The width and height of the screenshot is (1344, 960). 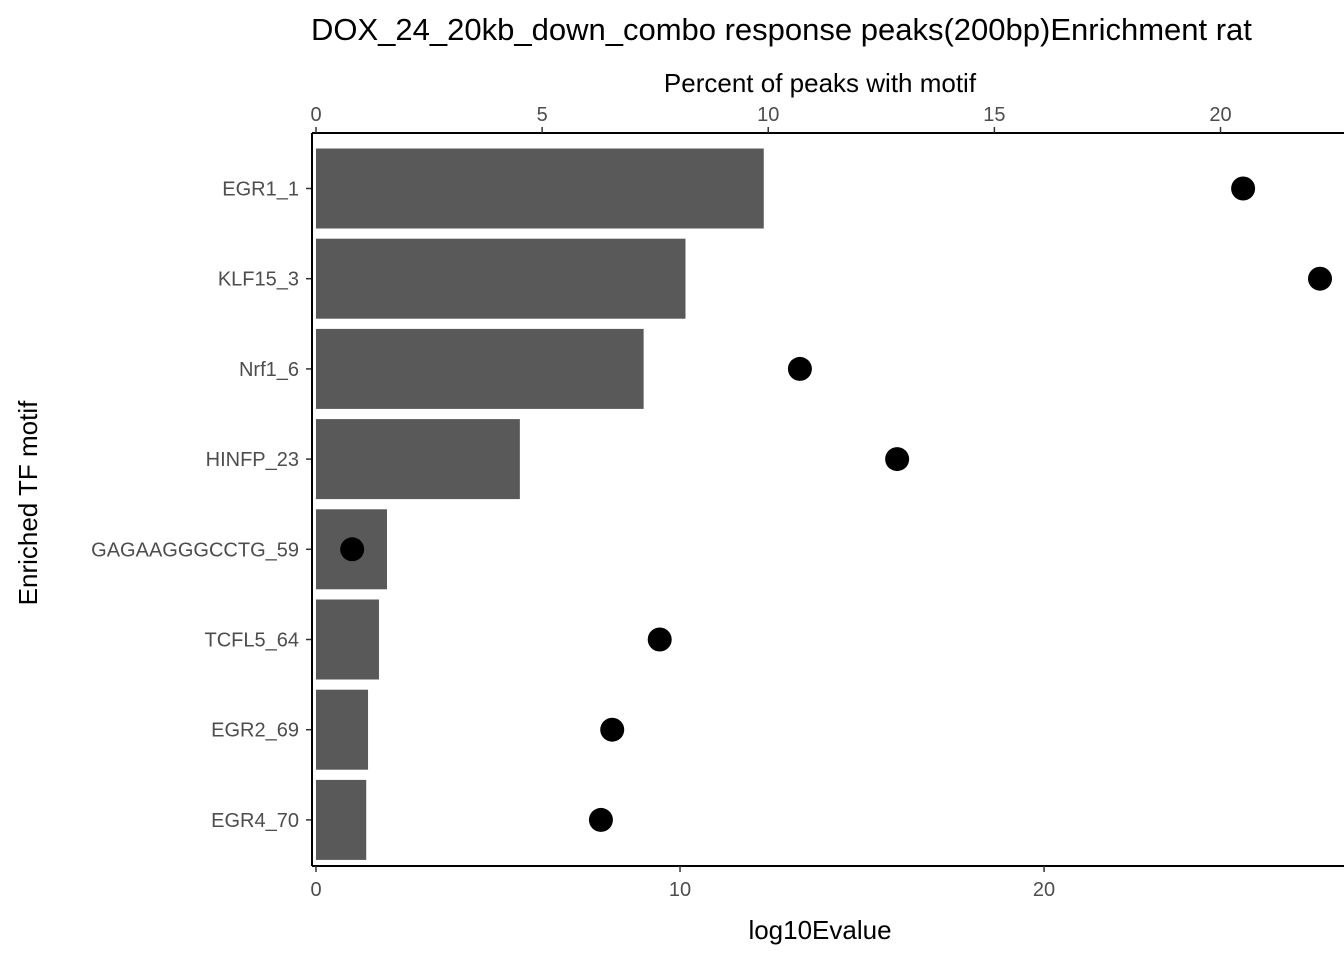 What do you see at coordinates (252, 641) in the screenshot?
I see `y-tick-label: TCFL5_64` at bounding box center [252, 641].